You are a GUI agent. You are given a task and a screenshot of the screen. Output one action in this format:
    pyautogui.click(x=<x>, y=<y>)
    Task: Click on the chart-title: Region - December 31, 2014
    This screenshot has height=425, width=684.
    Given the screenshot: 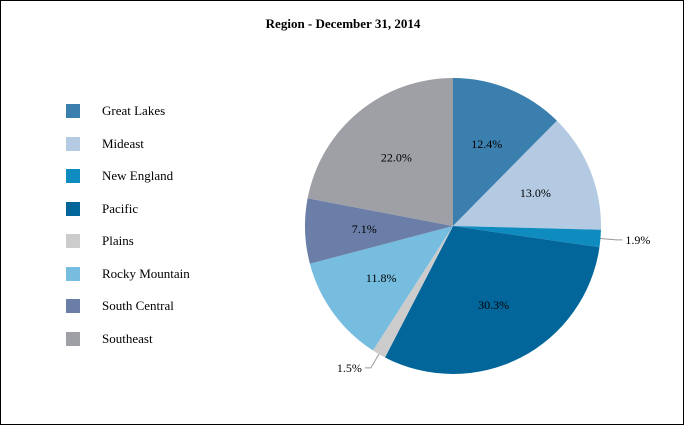 What is the action you would take?
    pyautogui.click(x=343, y=23)
    